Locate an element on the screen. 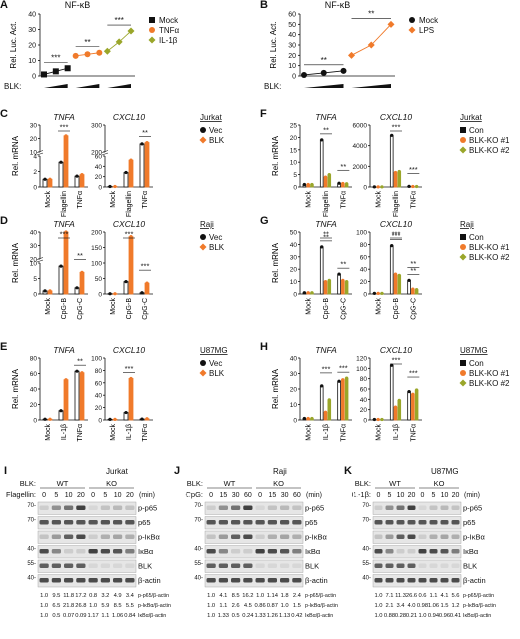 This screenshot has height=639, width=520. mw-marker: 40- is located at coordinates (198, 550).